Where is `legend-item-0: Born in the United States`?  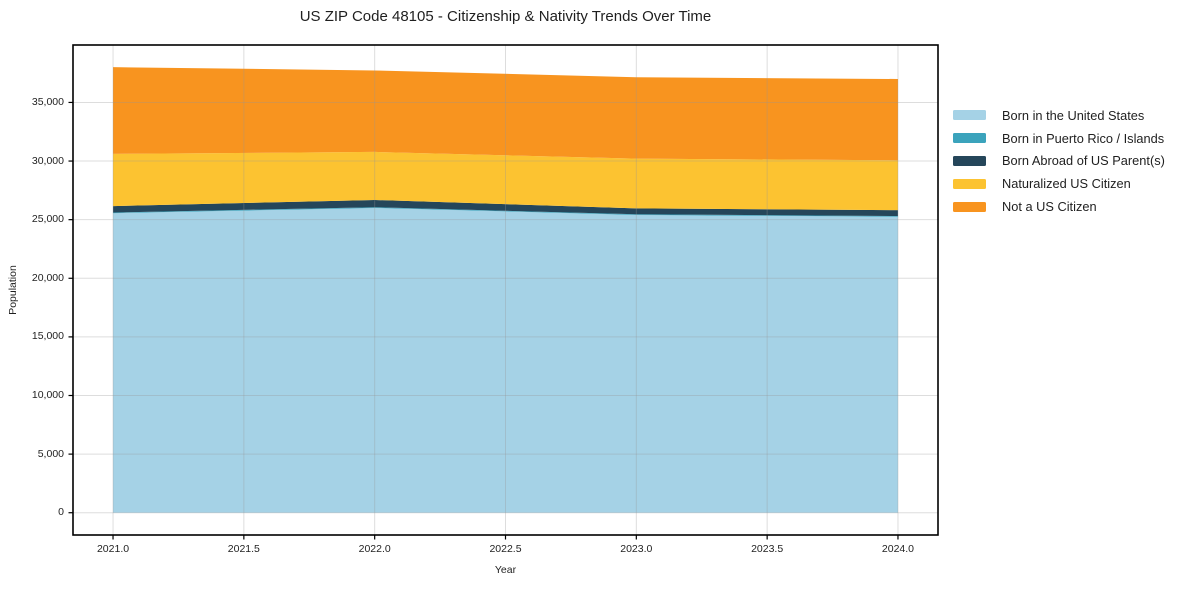 legend-item-0: Born in the United States is located at coordinates (1059, 115).